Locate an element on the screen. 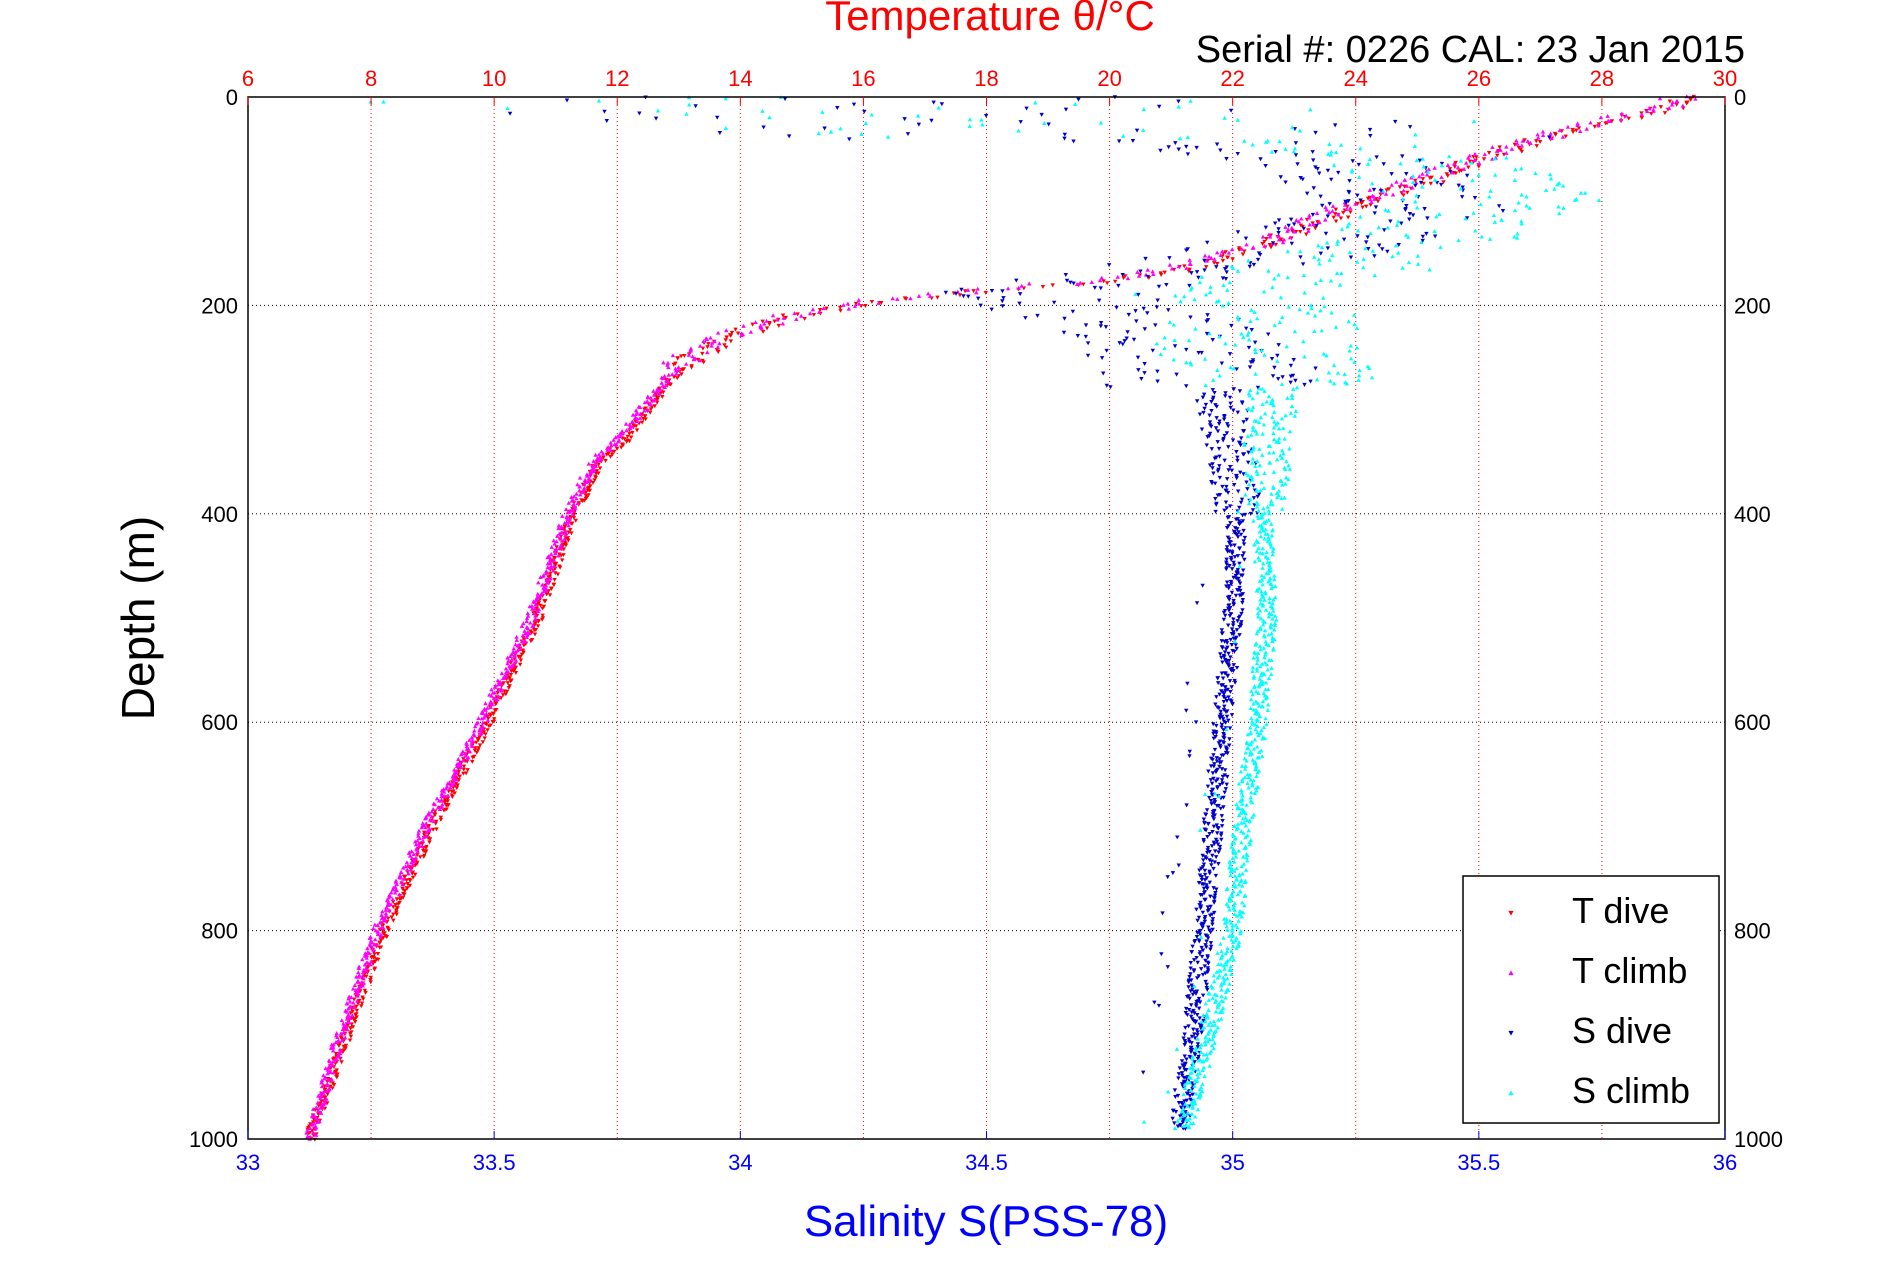  temperature-tick-label: 22 is located at coordinates (1232, 78).